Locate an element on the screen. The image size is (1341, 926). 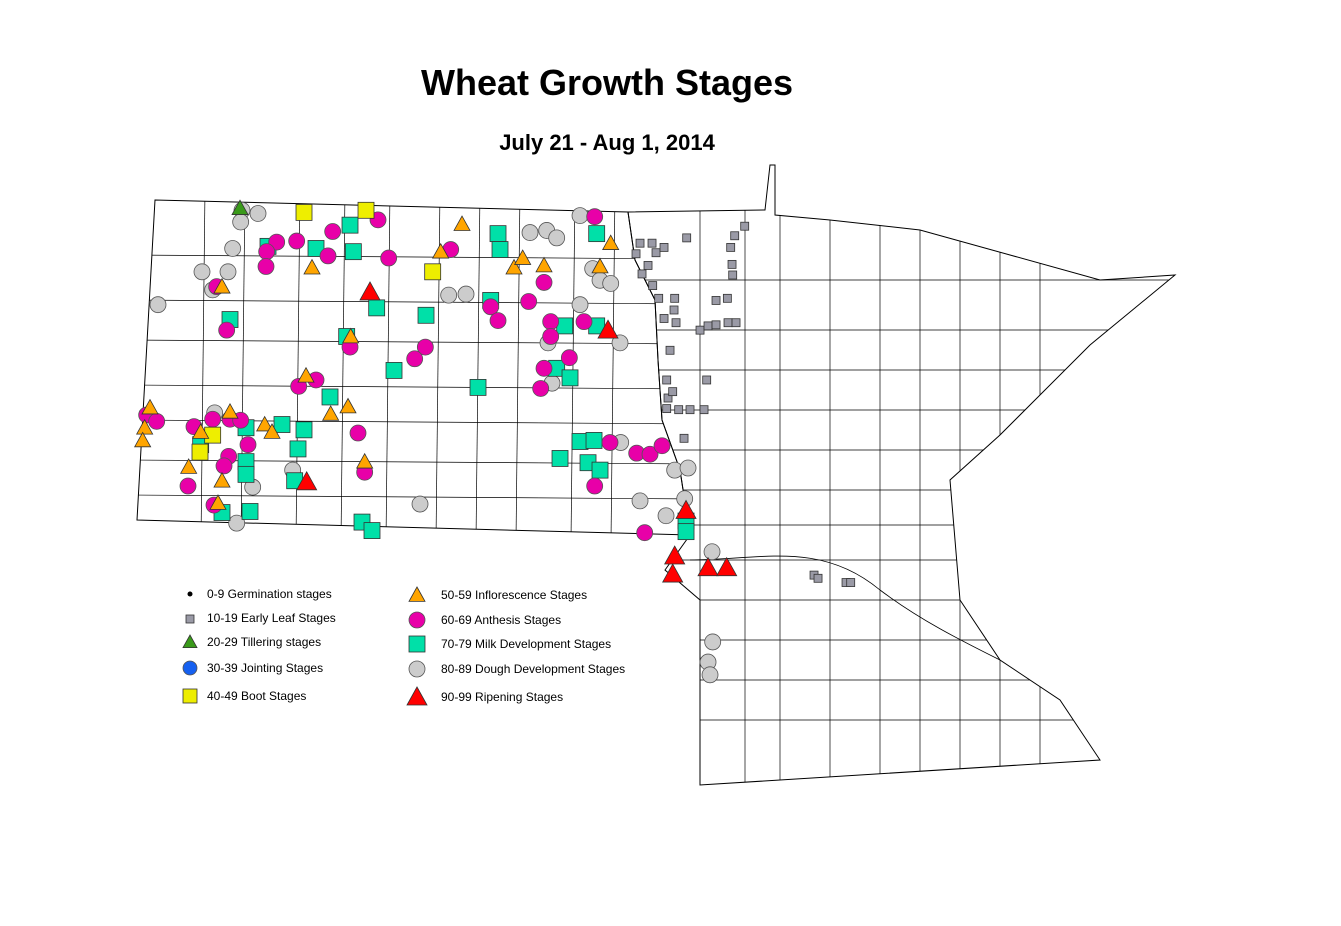
legend-icon-dough-icon is located at coordinates (417, 669).